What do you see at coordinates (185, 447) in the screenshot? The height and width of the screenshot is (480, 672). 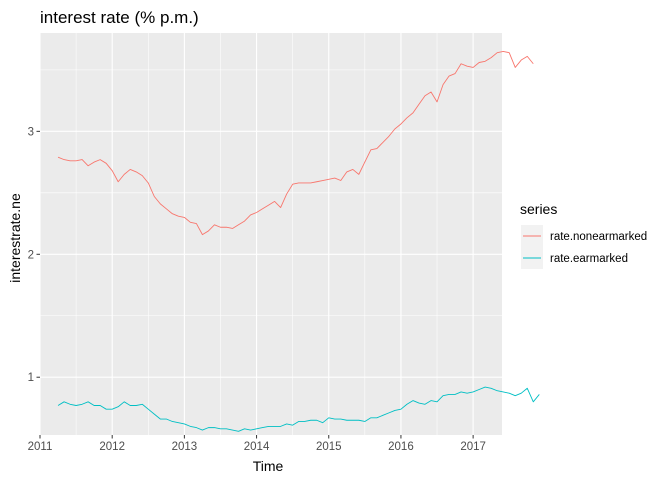 I see `x-tick-label: 2013` at bounding box center [185, 447].